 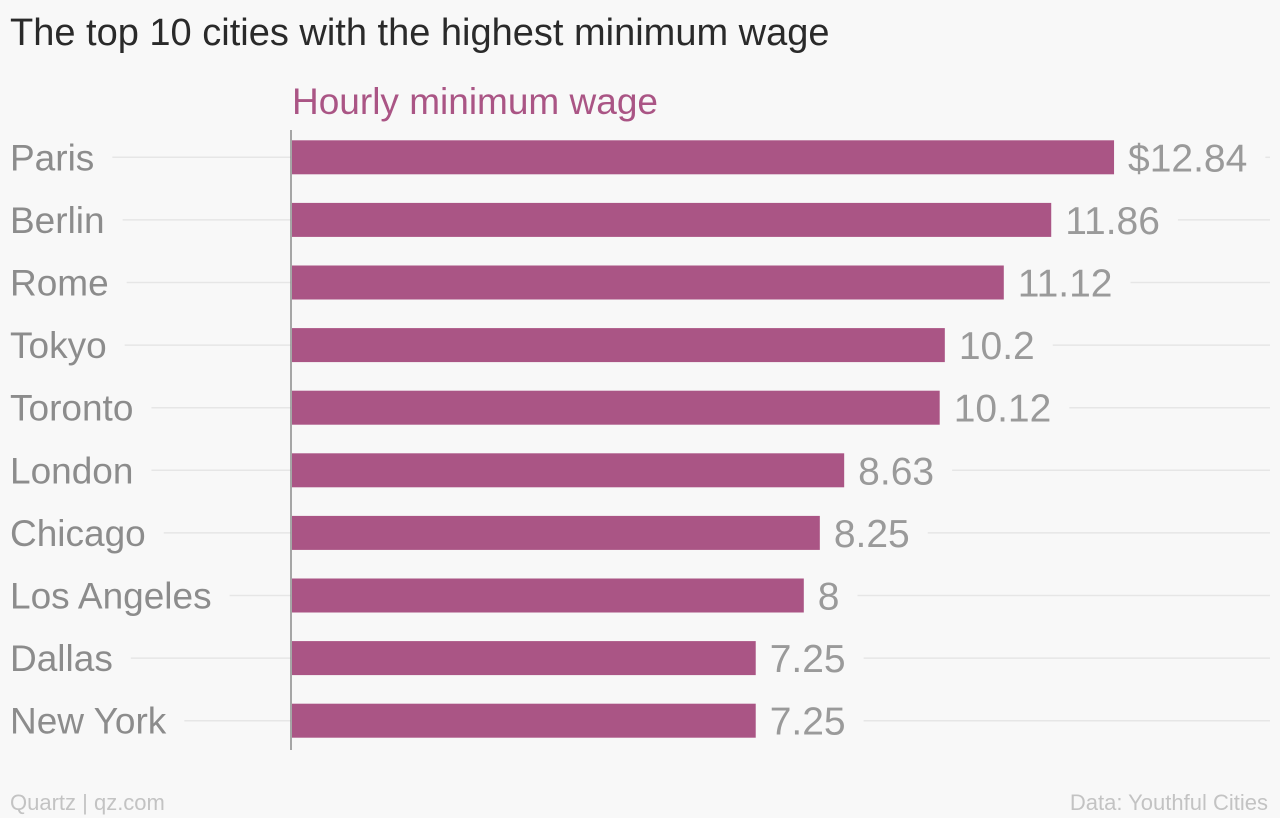 I want to click on bar-tokyo, so click(x=618, y=345).